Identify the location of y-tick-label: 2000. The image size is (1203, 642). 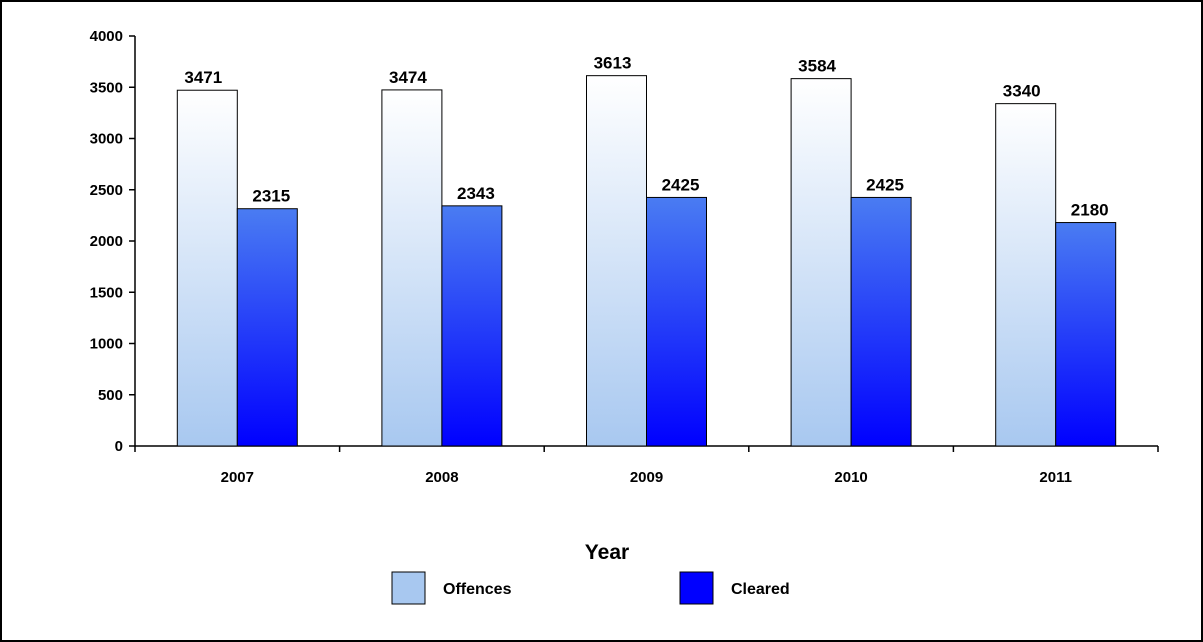
(106, 241).